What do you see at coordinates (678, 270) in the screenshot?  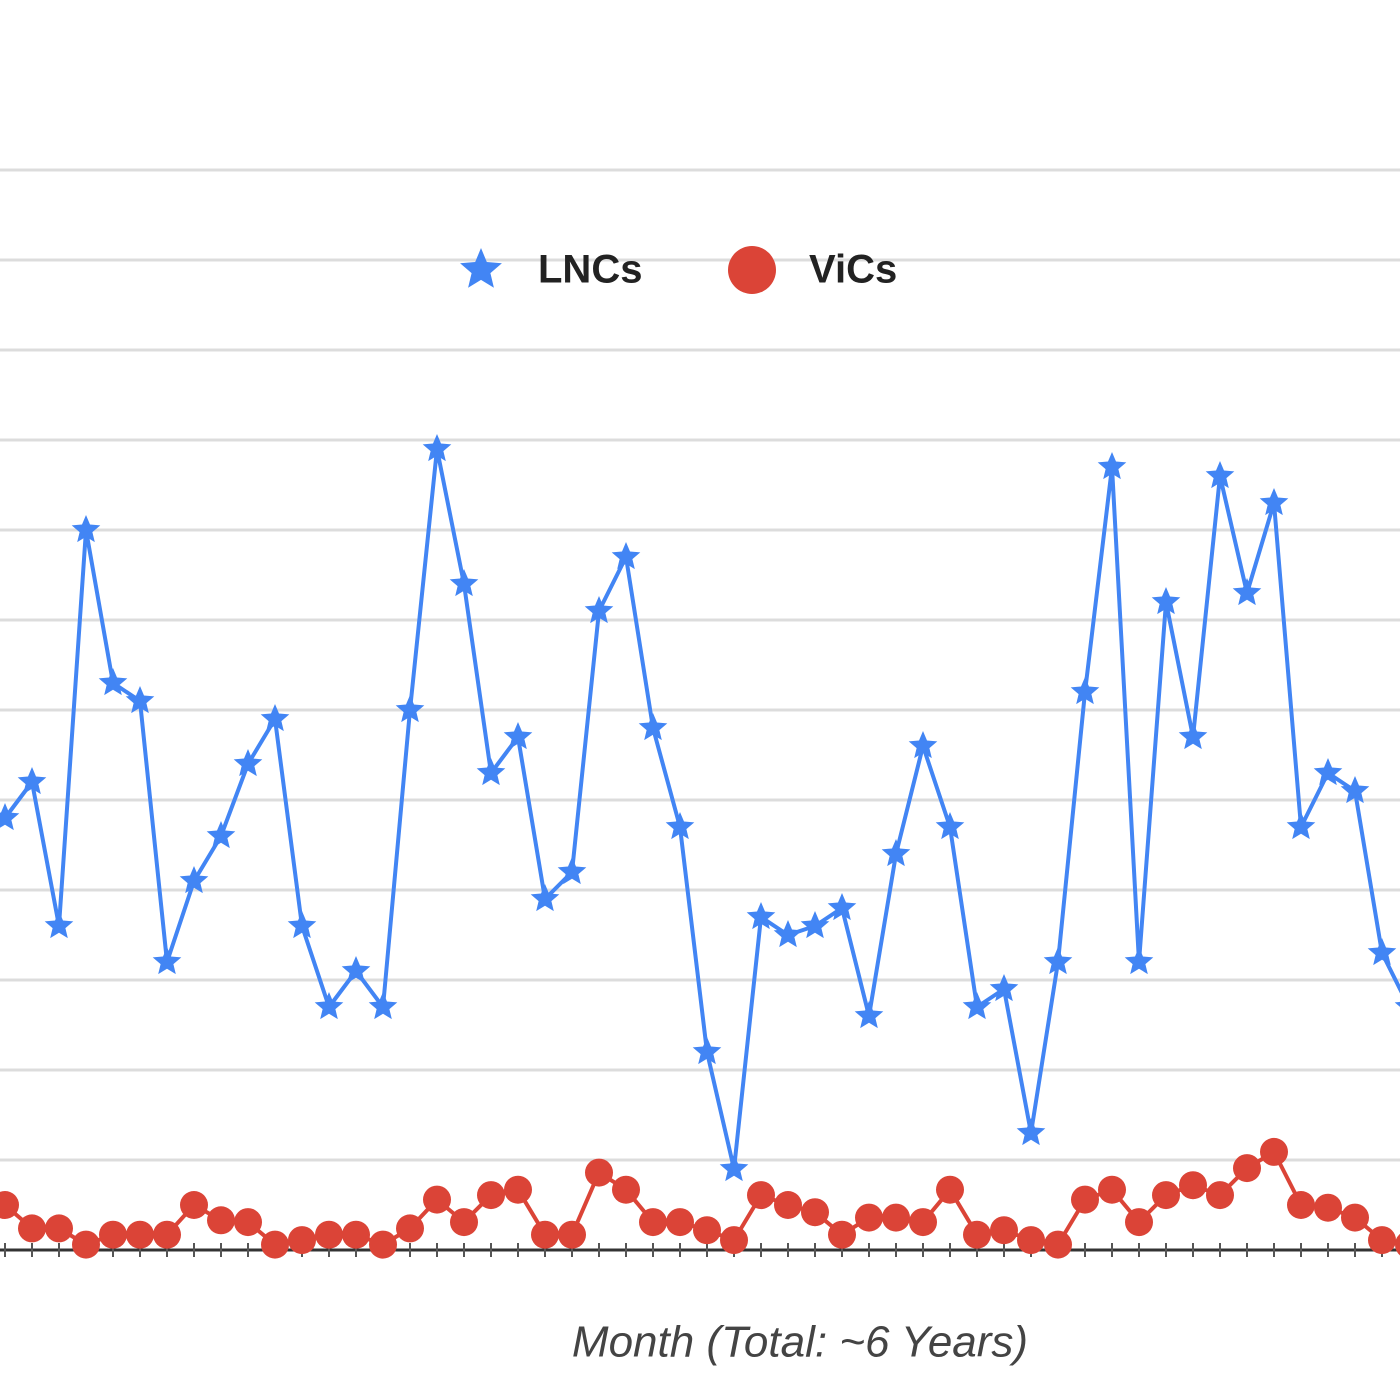 I see `legend: LNCs ViCs` at bounding box center [678, 270].